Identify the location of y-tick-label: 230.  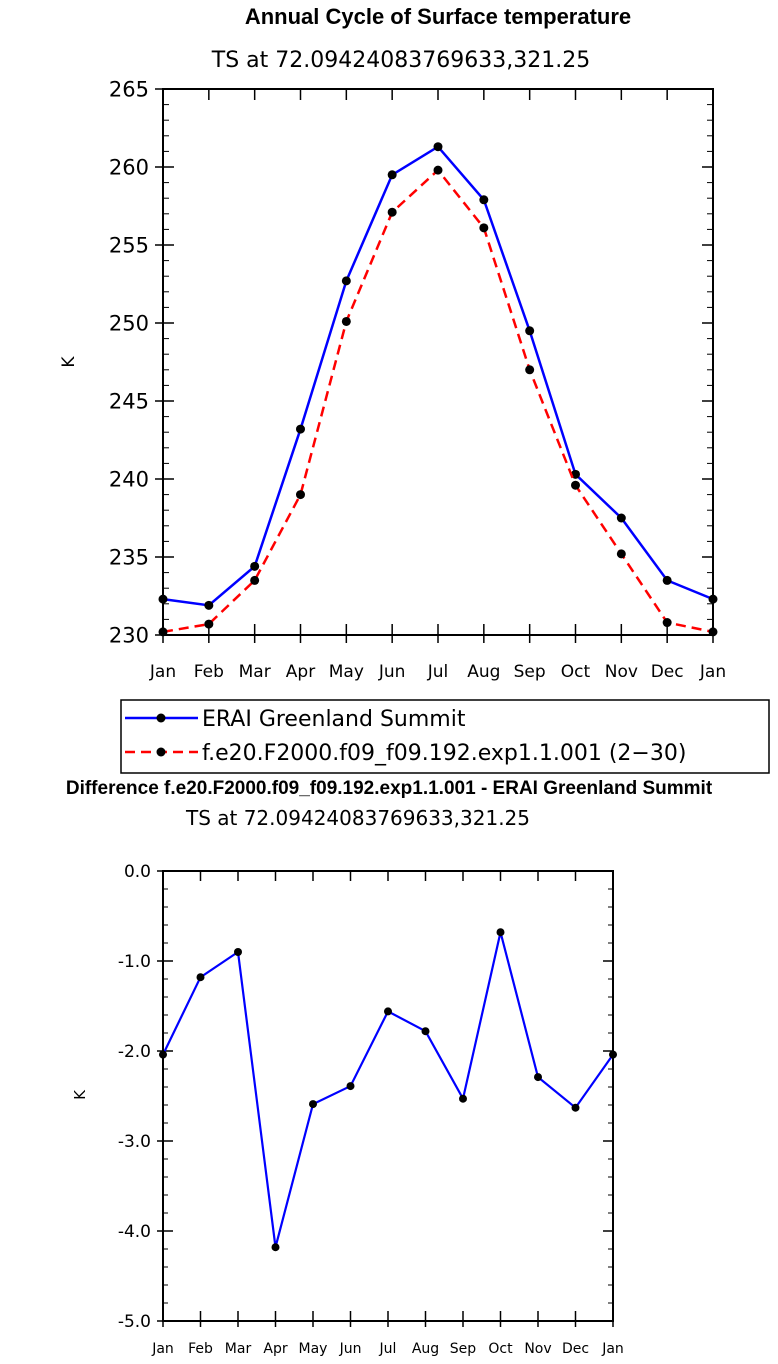
(129, 636).